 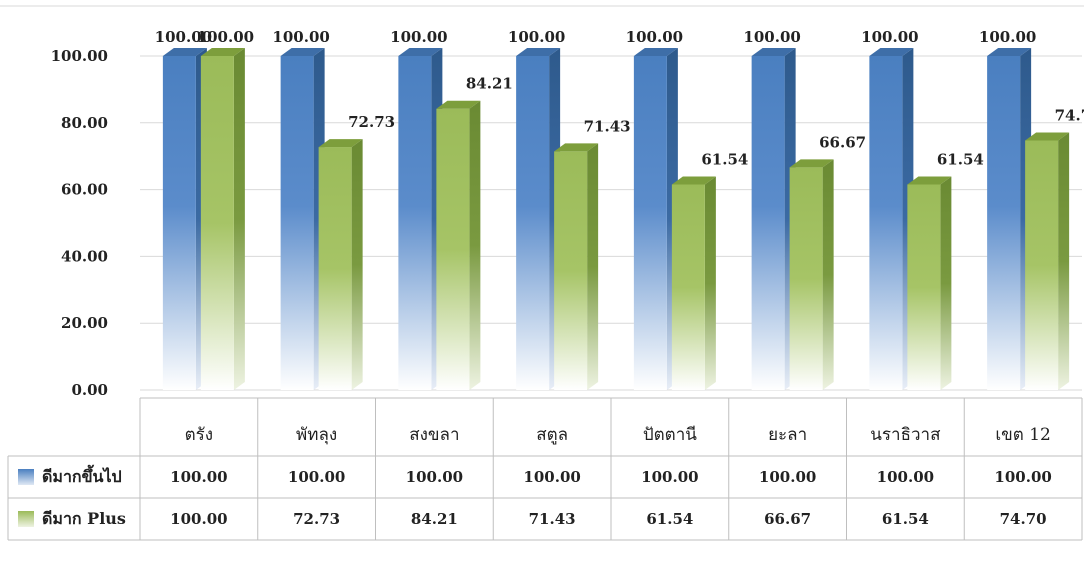 I want to click on category-label: ยะลา, so click(x=787, y=435).